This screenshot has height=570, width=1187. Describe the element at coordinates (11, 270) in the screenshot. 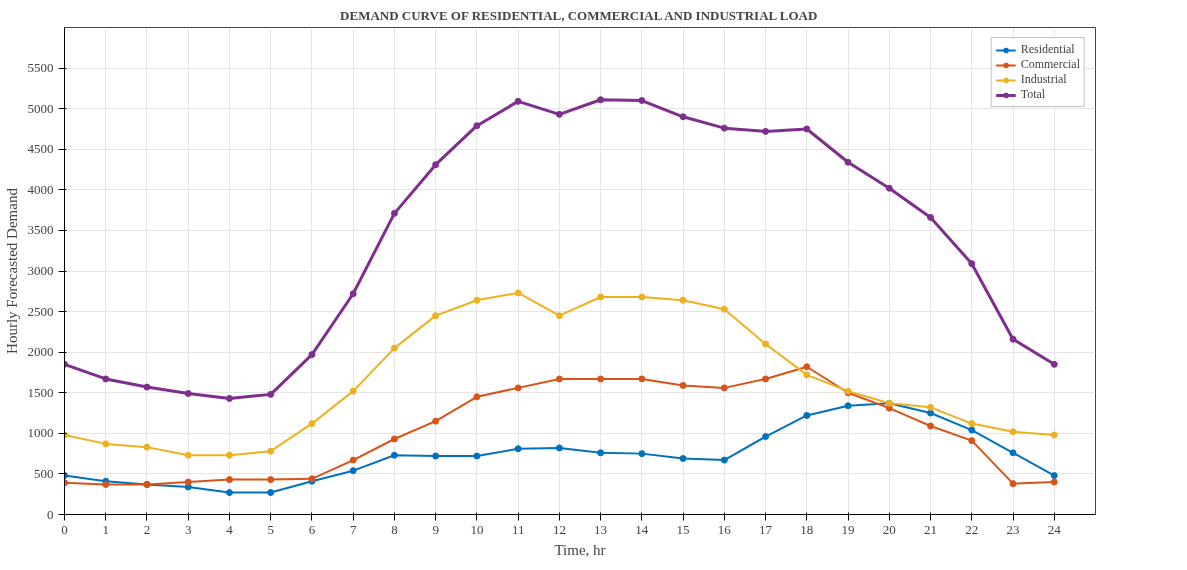

I see `y-axis-title: Hourly Forecasted Demand` at that location.